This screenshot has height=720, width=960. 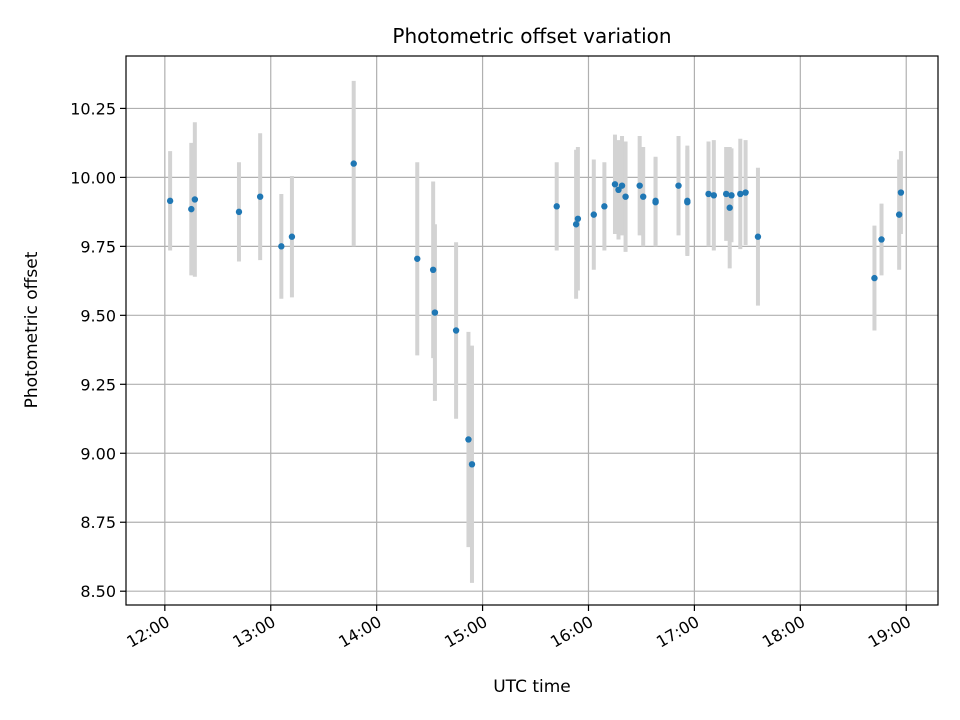 What do you see at coordinates (32, 329) in the screenshot?
I see `y-axis-label: Photometric offset` at bounding box center [32, 329].